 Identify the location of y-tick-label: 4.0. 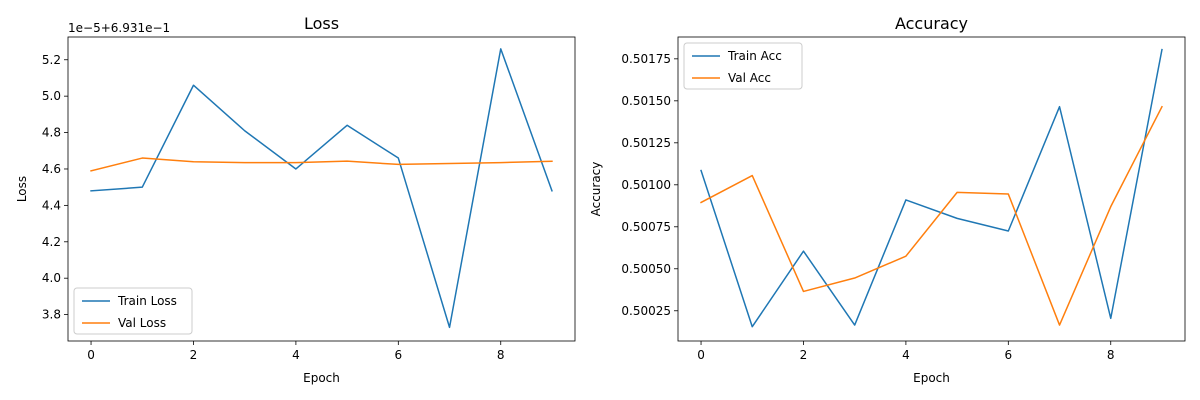
(51, 278).